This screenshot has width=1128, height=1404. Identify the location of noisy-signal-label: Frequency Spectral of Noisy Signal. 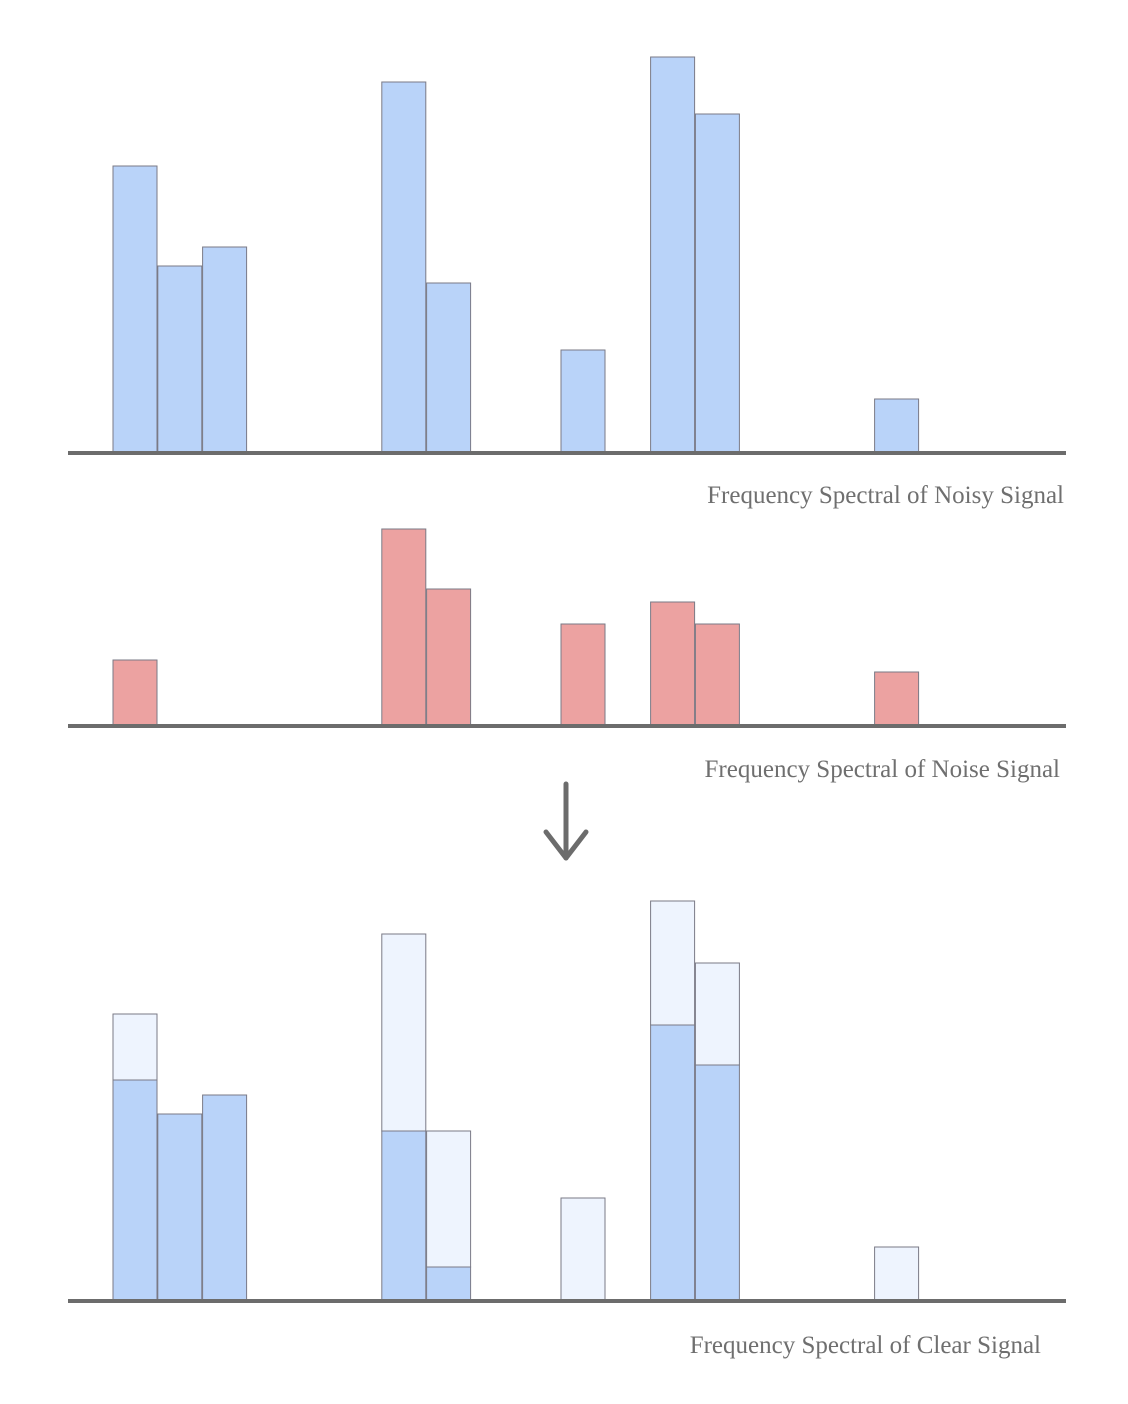
(885, 495).